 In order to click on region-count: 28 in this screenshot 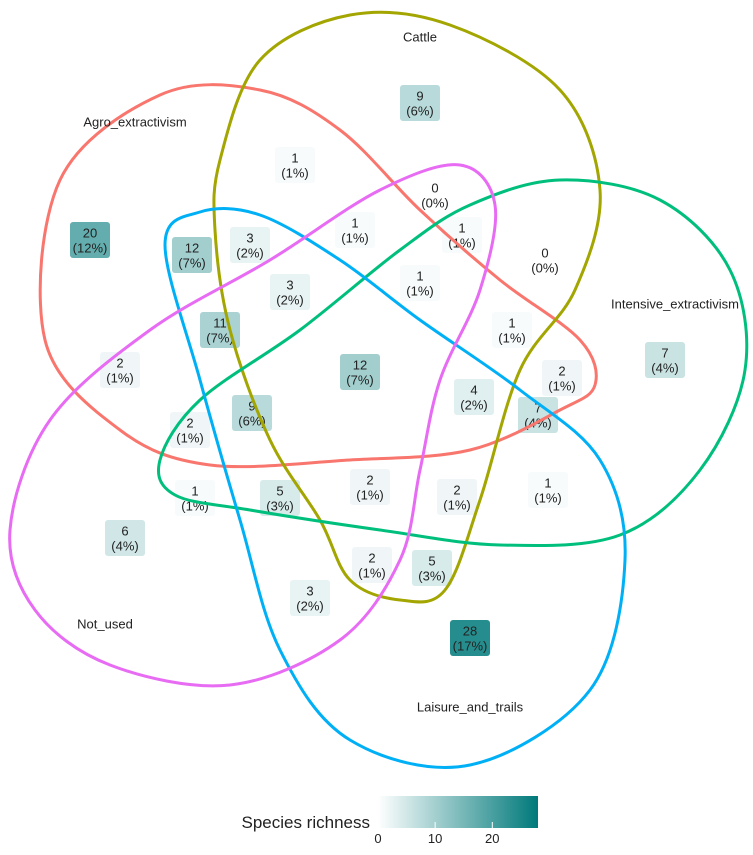, I will do `click(470, 630)`.